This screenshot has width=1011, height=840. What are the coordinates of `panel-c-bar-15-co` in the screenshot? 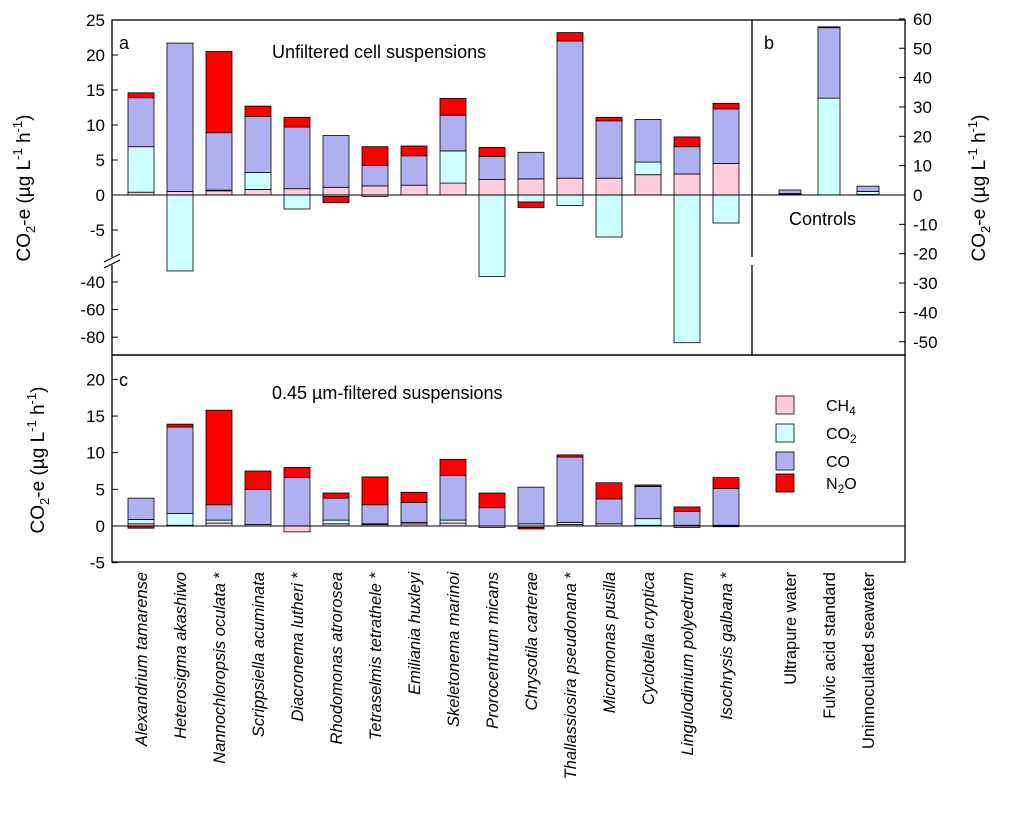 It's located at (726, 507).